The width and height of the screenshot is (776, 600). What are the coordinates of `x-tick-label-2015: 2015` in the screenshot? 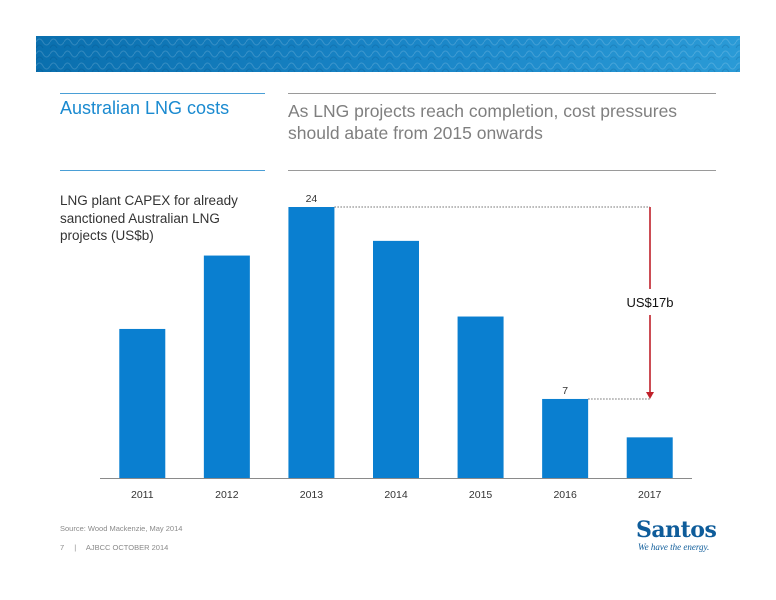 It's located at (481, 495).